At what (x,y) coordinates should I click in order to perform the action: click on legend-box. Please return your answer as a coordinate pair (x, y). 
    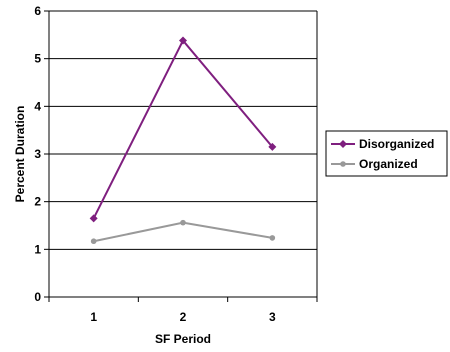
    Looking at the image, I should click on (386, 153).